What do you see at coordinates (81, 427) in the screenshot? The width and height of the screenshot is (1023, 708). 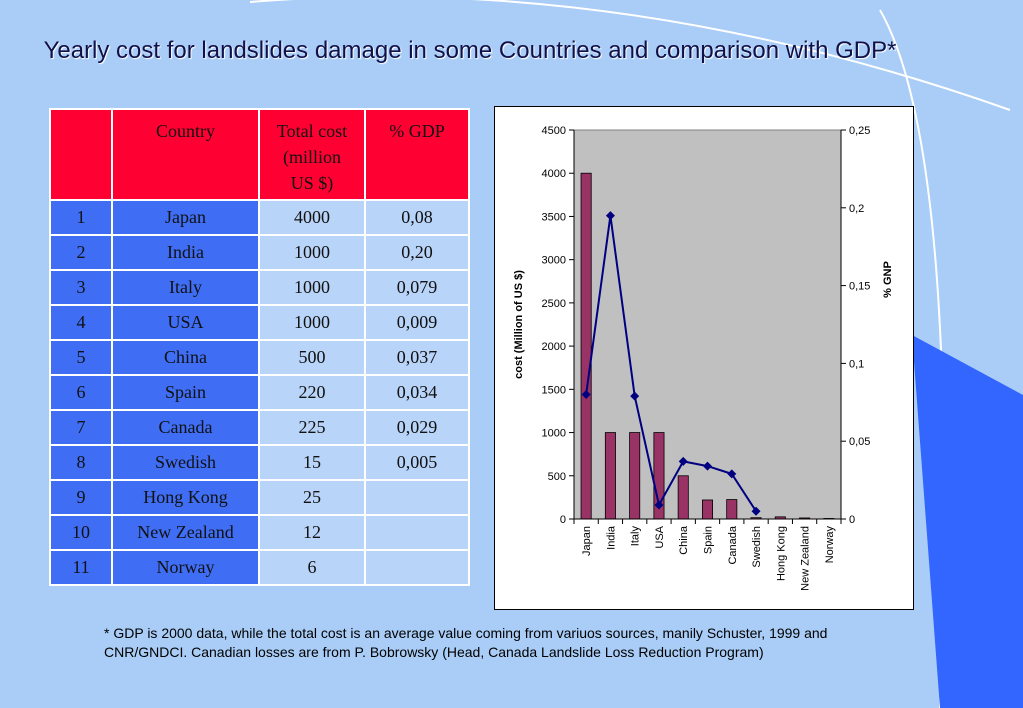 I see `row-number: 7` at bounding box center [81, 427].